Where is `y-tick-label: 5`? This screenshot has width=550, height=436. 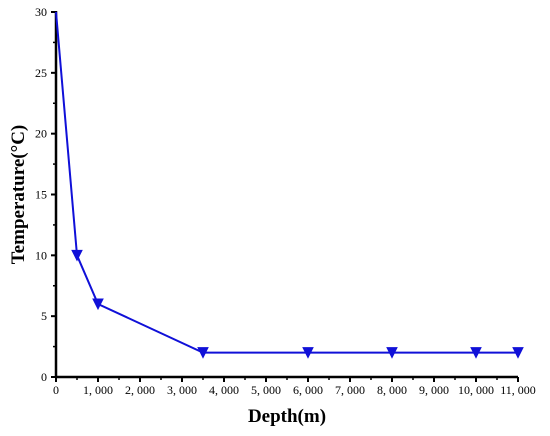 y-tick-label: 5 is located at coordinates (44, 316).